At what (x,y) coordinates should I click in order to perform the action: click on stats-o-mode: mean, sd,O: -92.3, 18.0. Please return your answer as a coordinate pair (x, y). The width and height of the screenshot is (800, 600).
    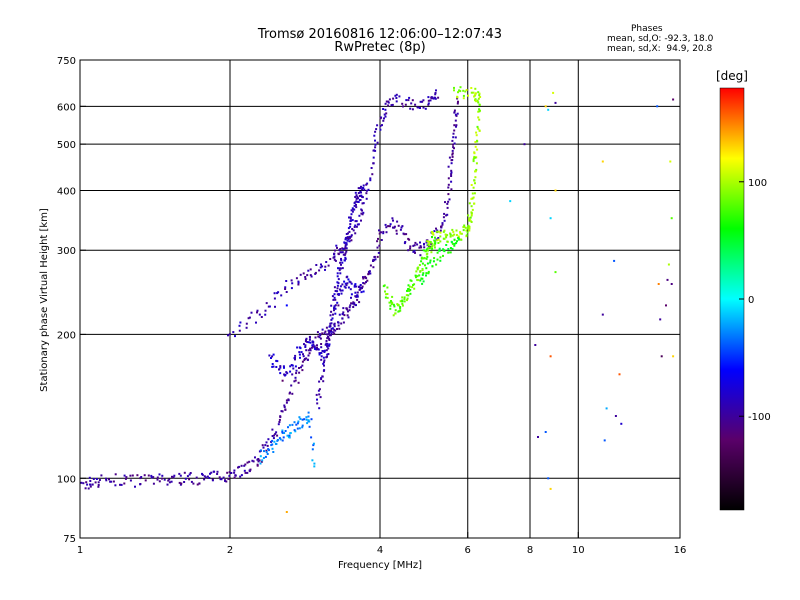
    Looking at the image, I should click on (660, 39).